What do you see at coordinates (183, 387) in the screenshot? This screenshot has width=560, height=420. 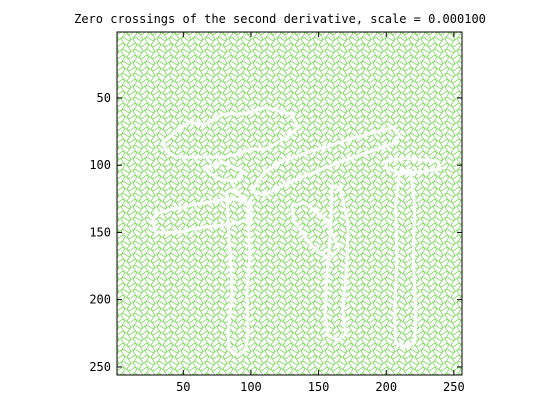 I see `x-tick-label: 50` at bounding box center [183, 387].